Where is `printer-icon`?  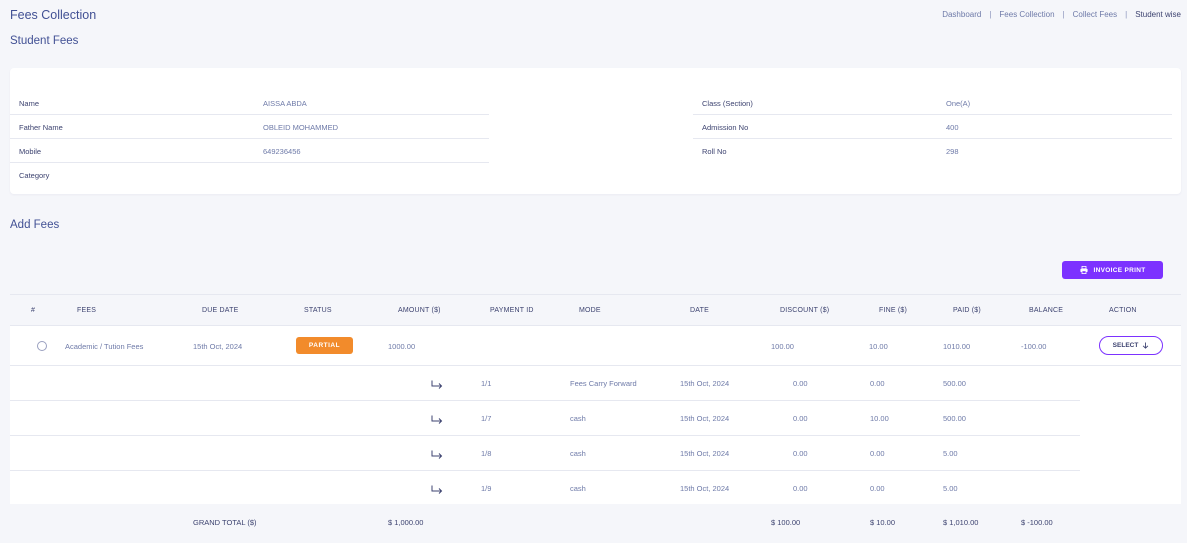
printer-icon is located at coordinates (1083, 270).